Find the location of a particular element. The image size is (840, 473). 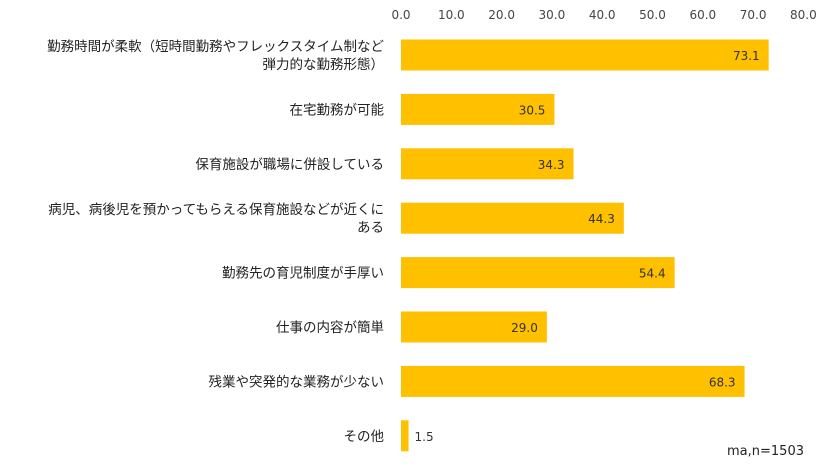

category-label: 残業や突発的な業務が少ない is located at coordinates (297, 382).